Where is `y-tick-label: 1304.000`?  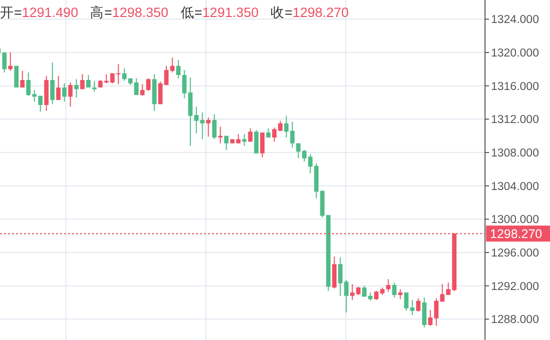 y-tick-label: 1304.000 is located at coordinates (515, 186).